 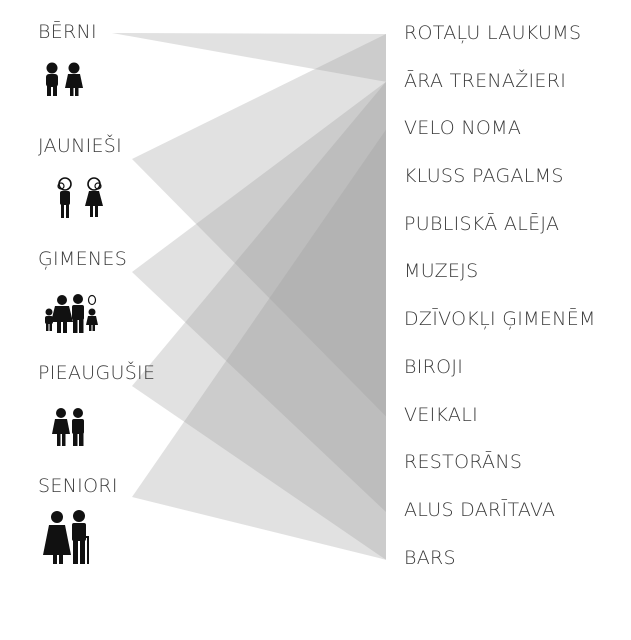 I want to click on group-label-berni: BĒRNI, so click(x=67, y=32).